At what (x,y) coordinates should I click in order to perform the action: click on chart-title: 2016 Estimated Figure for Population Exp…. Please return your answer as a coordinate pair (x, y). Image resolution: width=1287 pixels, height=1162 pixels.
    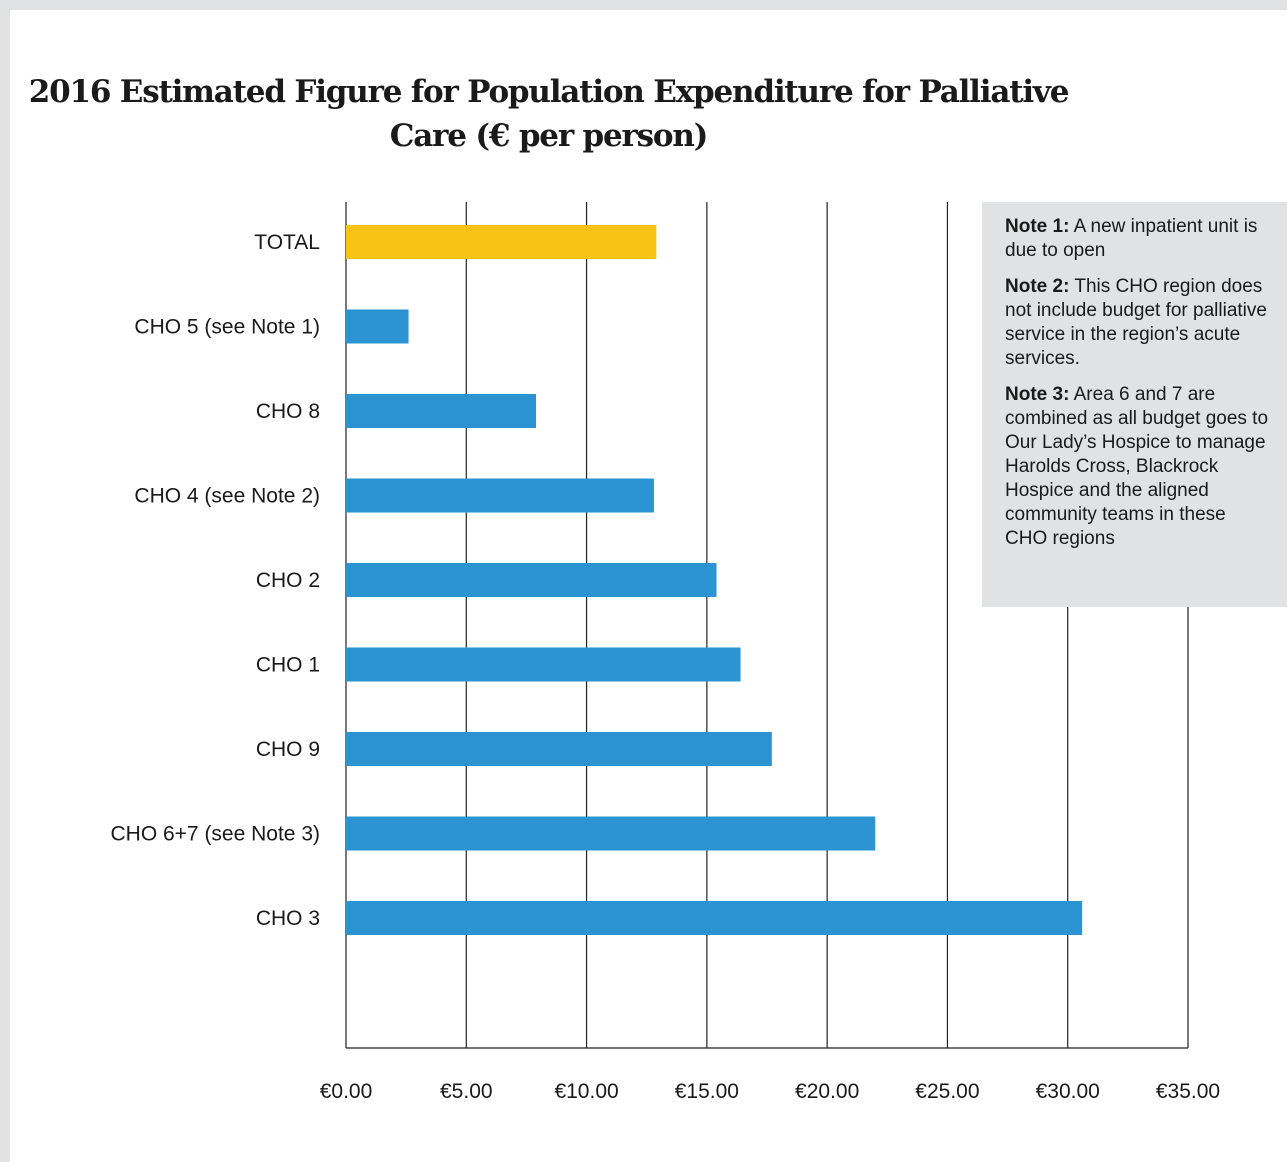
    Looking at the image, I should click on (549, 114).